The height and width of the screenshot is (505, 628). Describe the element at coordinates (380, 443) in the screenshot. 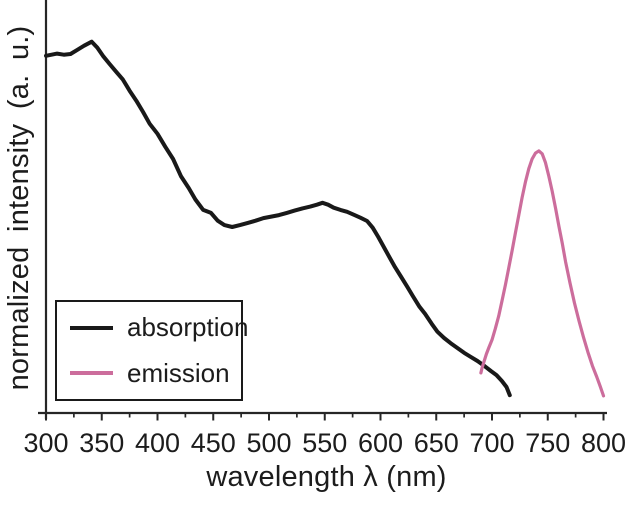

I see `x-tick-label: 600` at that location.